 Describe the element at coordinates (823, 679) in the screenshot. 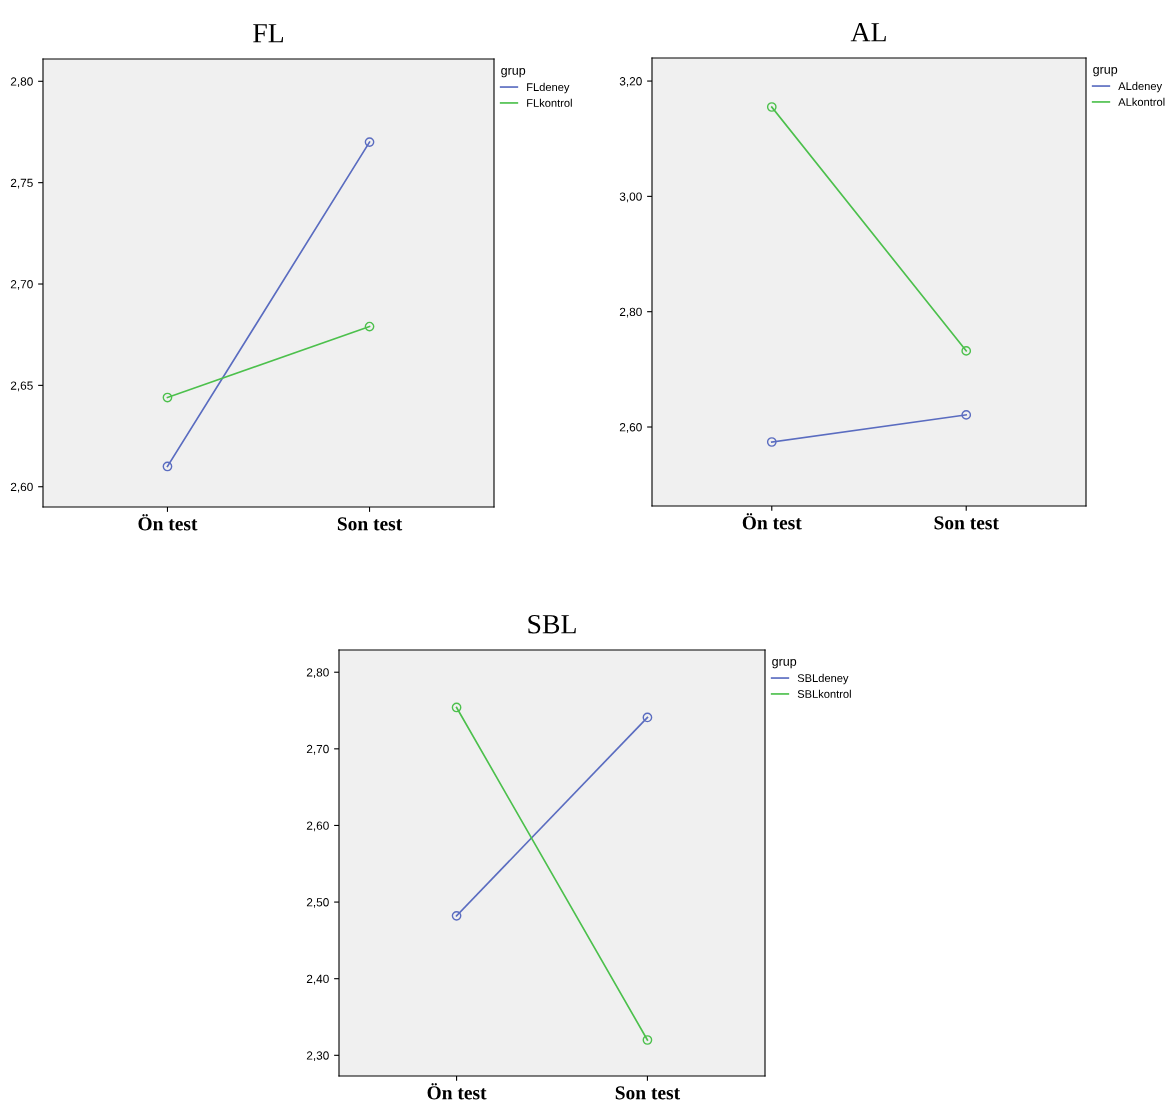

I see `legend-label: SBLdeney` at that location.